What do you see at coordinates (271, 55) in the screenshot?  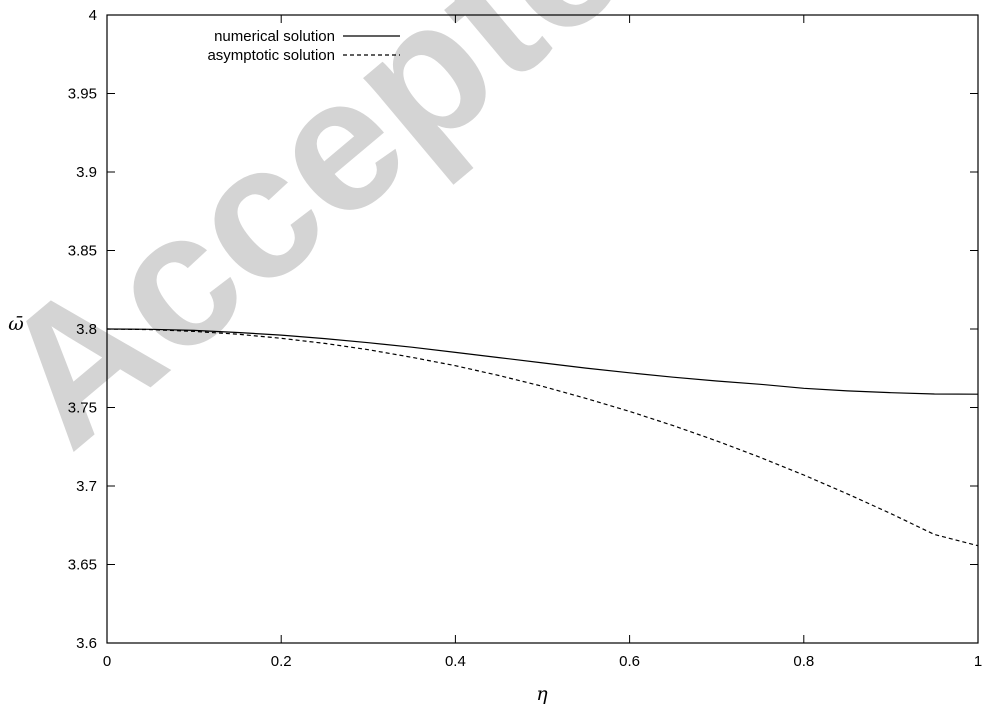 I see `legend-label: asymptotic solution` at bounding box center [271, 55].